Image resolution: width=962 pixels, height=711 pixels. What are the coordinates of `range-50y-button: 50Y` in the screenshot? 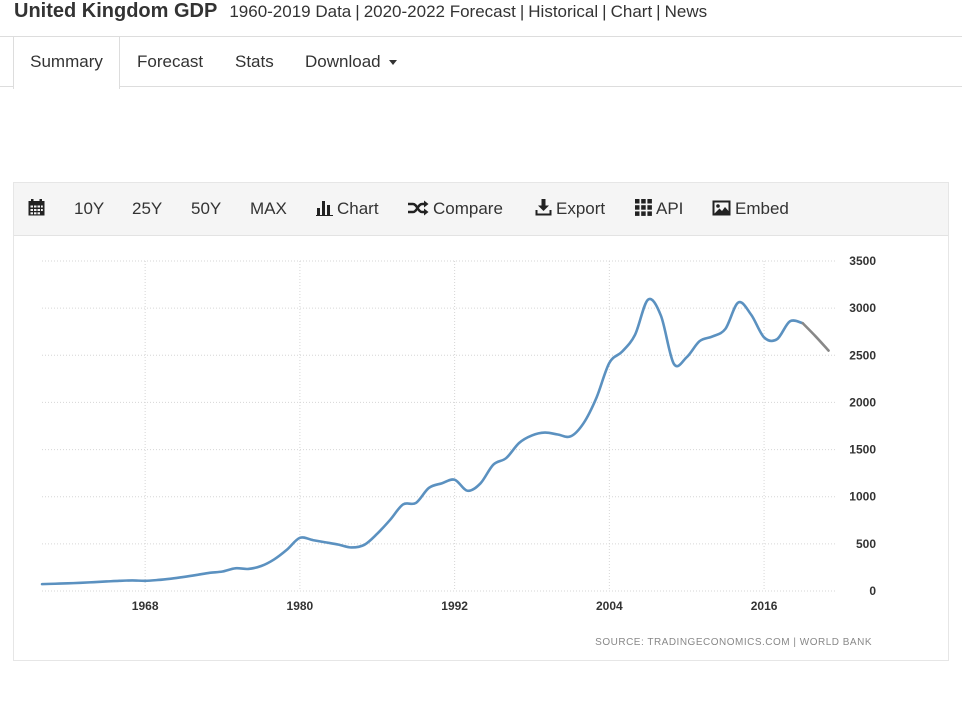 It's located at (206, 208).